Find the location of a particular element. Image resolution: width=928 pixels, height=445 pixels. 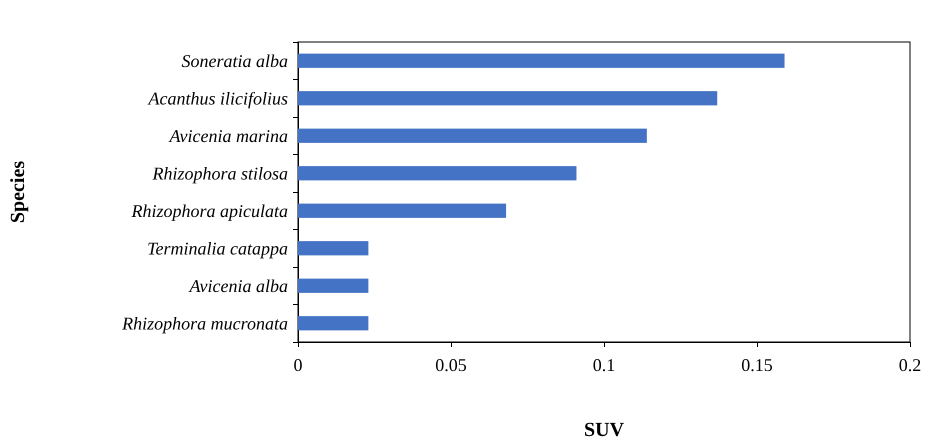

x-tick-label: 0 is located at coordinates (298, 365).